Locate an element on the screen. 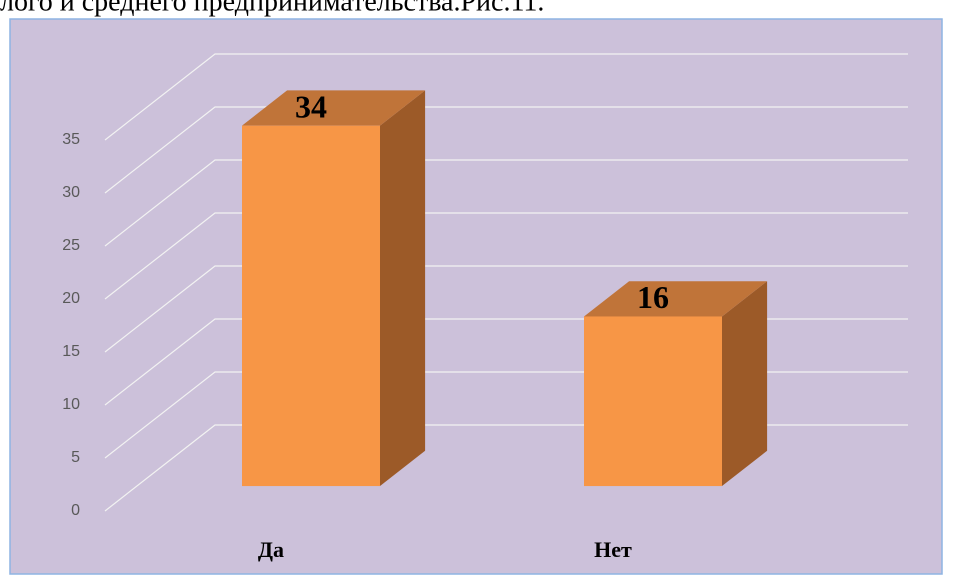  x-tick-label: Нет is located at coordinates (613, 549).